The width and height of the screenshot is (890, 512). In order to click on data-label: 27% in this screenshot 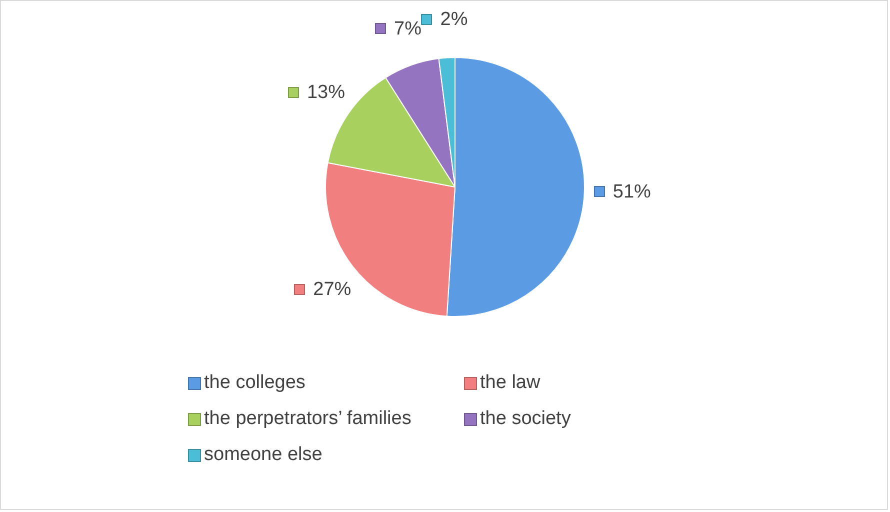, I will do `click(332, 289)`.